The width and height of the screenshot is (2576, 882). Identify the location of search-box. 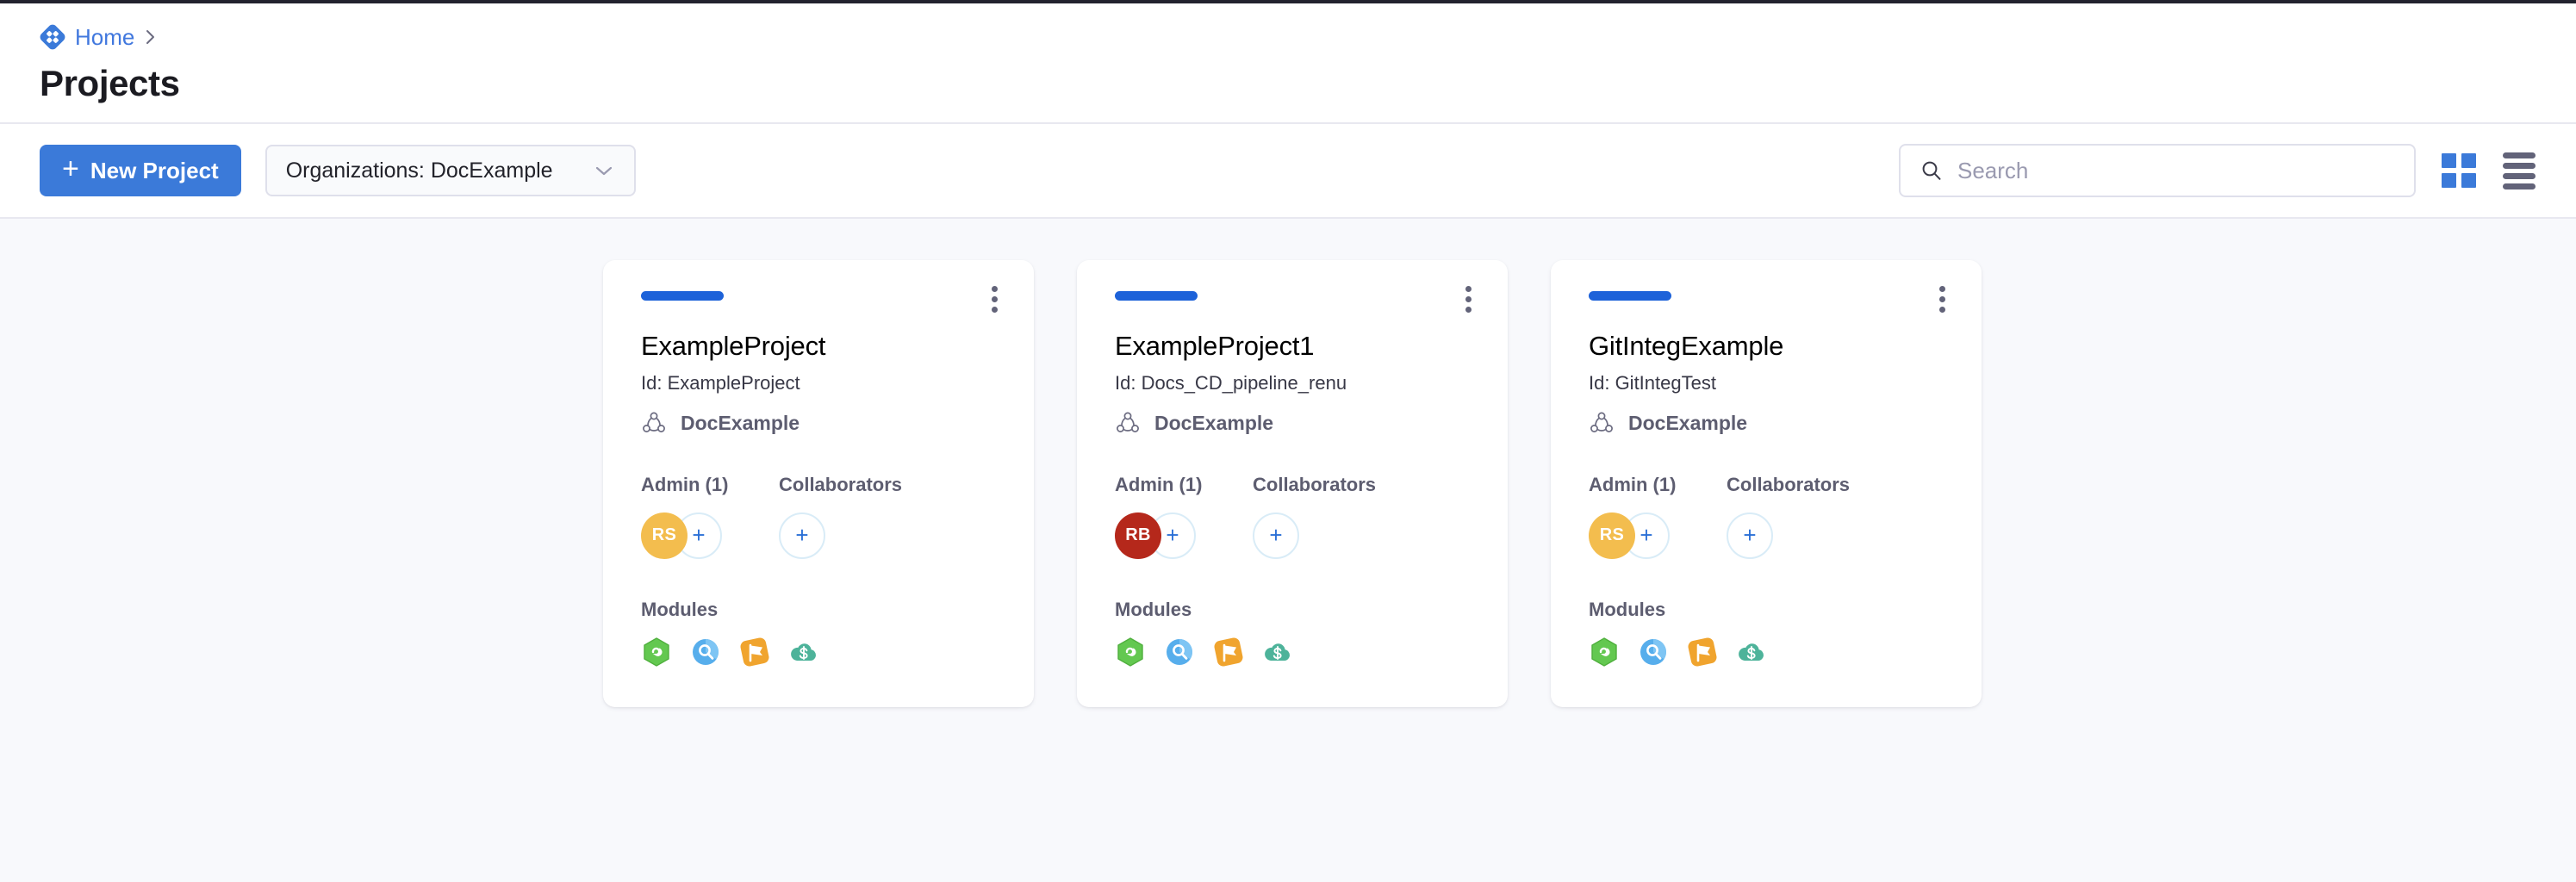
(2158, 171).